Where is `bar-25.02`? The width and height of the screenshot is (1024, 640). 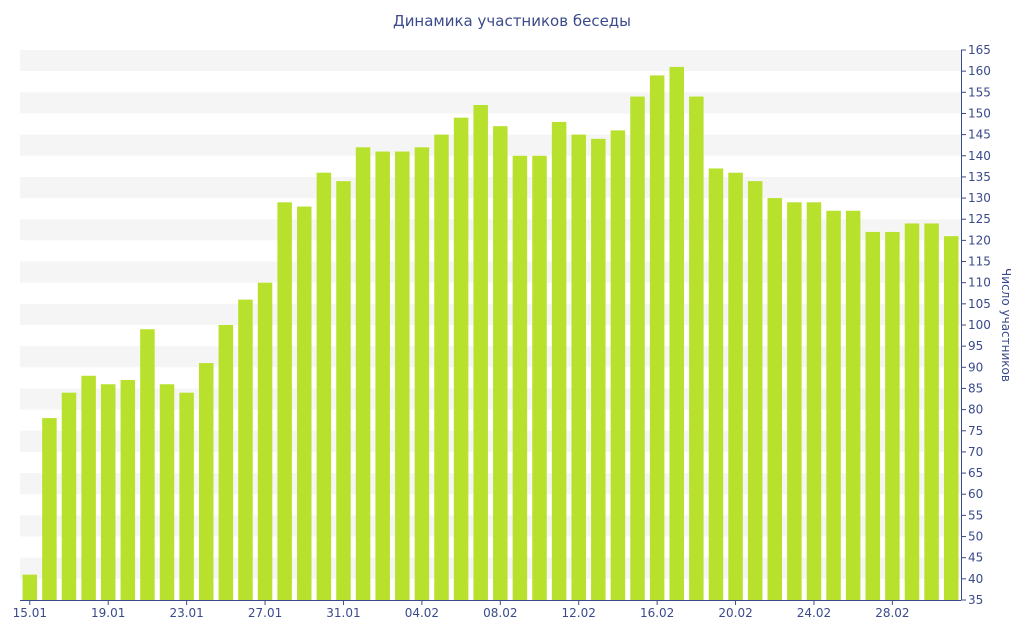 bar-25.02 is located at coordinates (833, 405).